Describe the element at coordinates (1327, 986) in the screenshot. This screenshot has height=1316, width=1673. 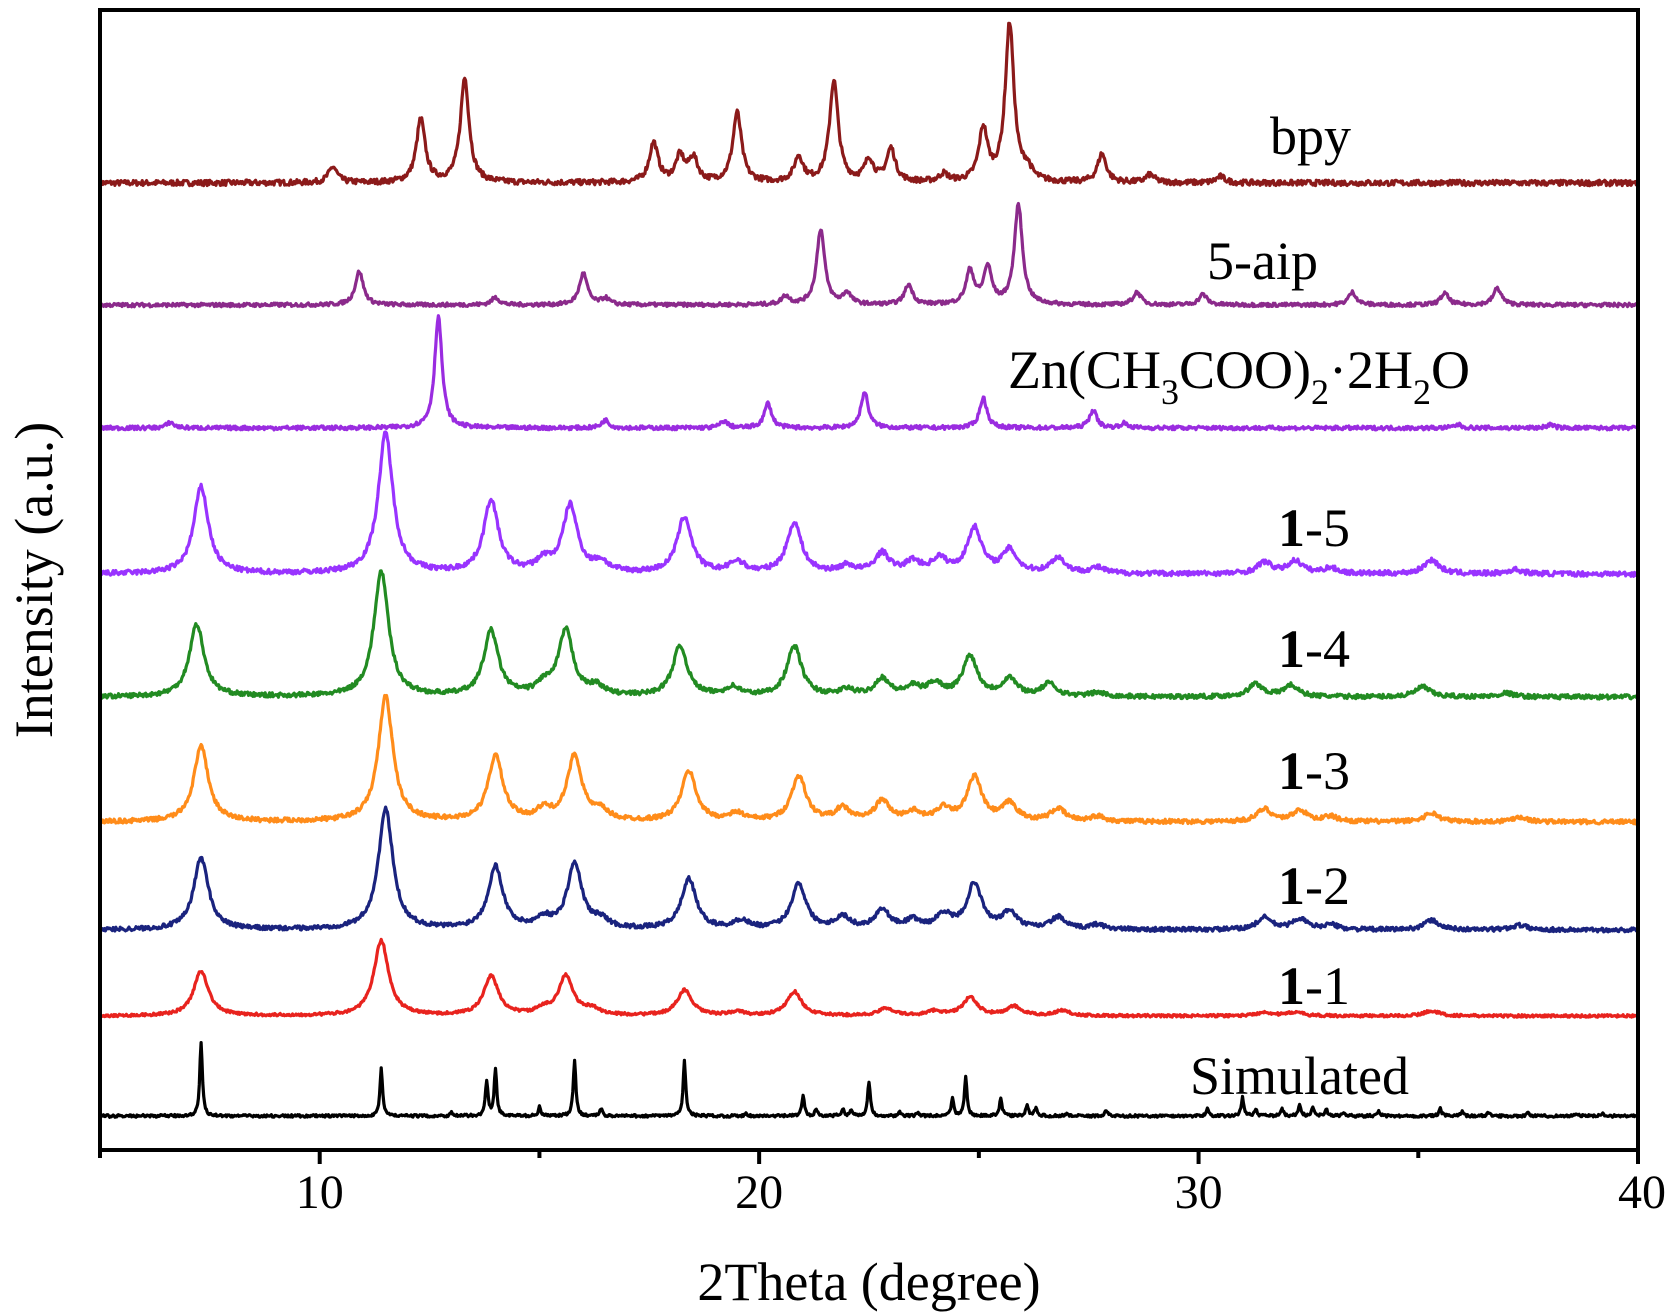
I see `label-1-1-rest: -1` at that location.